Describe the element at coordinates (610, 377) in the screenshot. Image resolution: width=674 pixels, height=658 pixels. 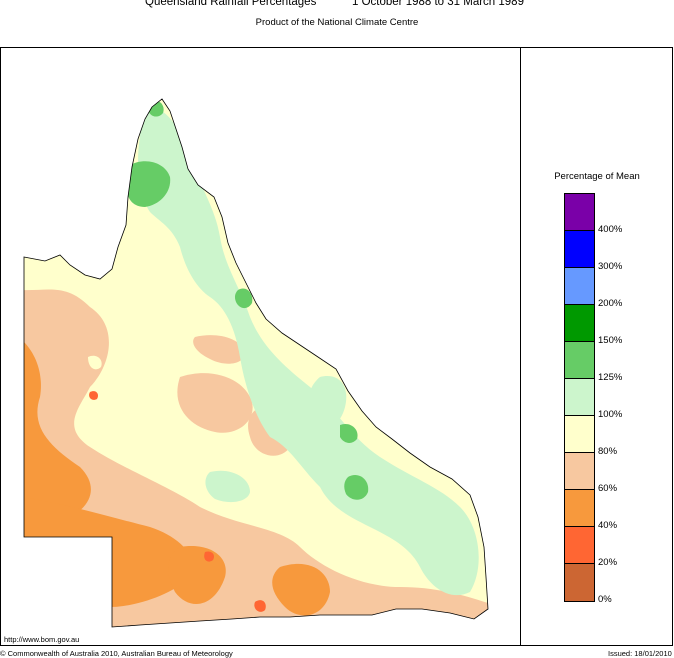
I see `legend-label: 125%` at that location.